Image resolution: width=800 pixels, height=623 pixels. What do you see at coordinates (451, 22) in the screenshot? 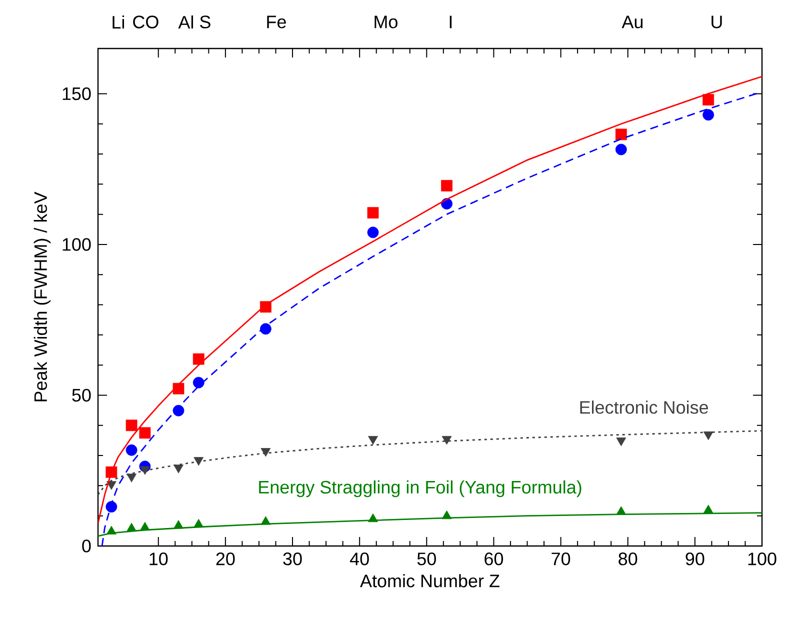
I see `text: I` at bounding box center [451, 22].